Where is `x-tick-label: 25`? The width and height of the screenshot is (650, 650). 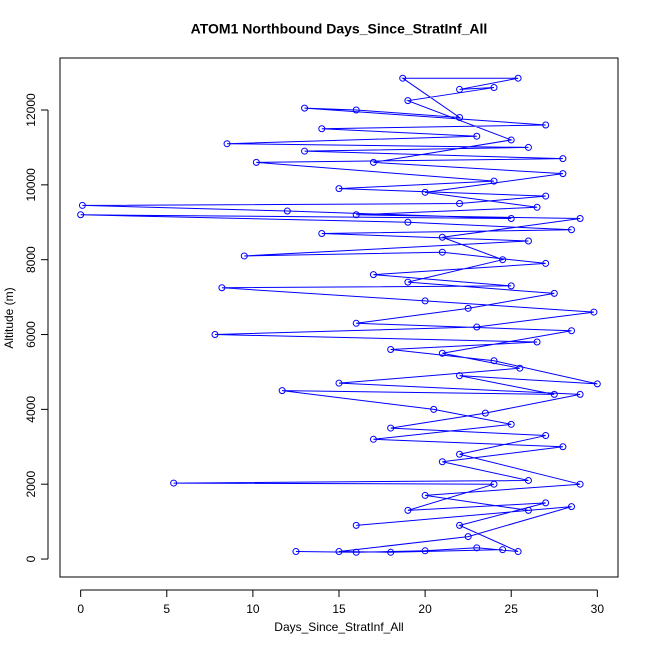 x-tick-label: 25 is located at coordinates (512, 609).